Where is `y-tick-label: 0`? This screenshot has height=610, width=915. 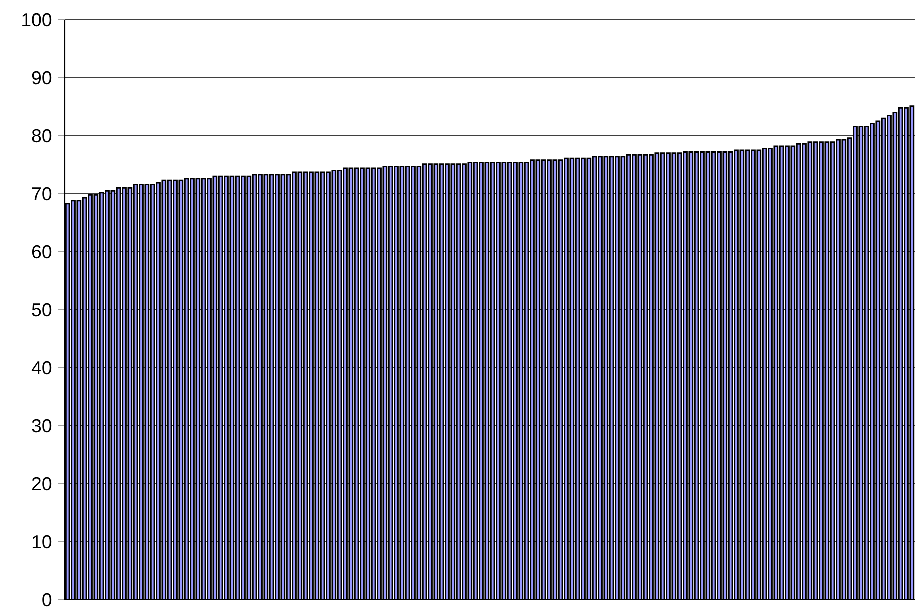 y-tick-label: 0 is located at coordinates (47, 600).